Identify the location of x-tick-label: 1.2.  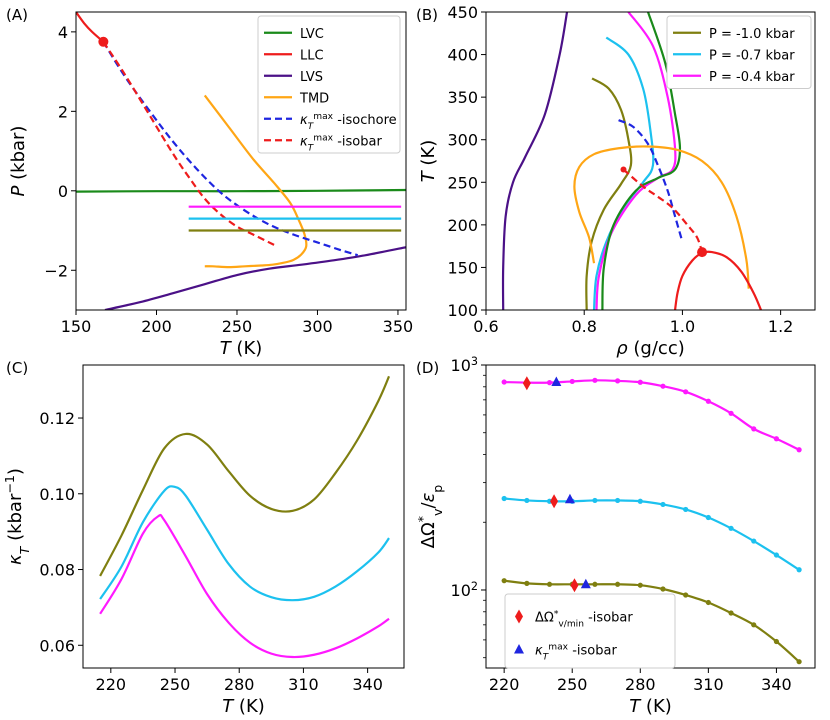
(780, 326).